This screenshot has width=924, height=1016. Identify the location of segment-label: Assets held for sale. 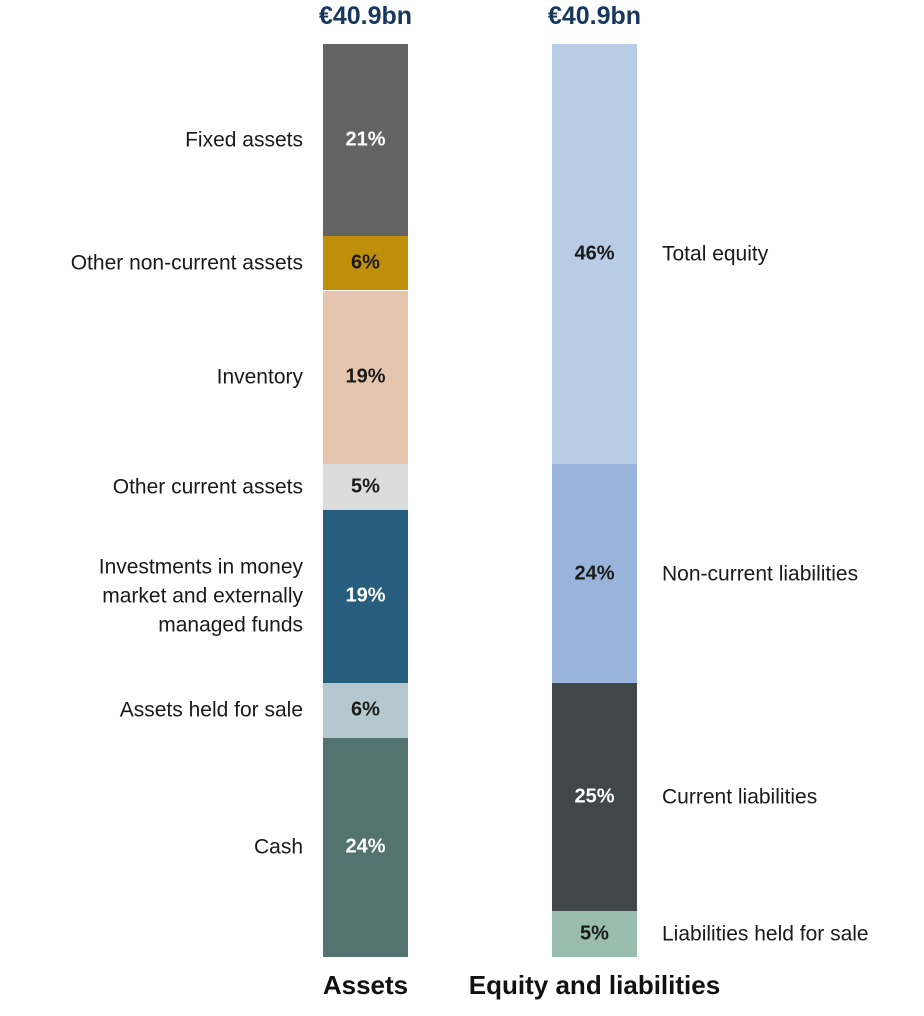
(211, 710).